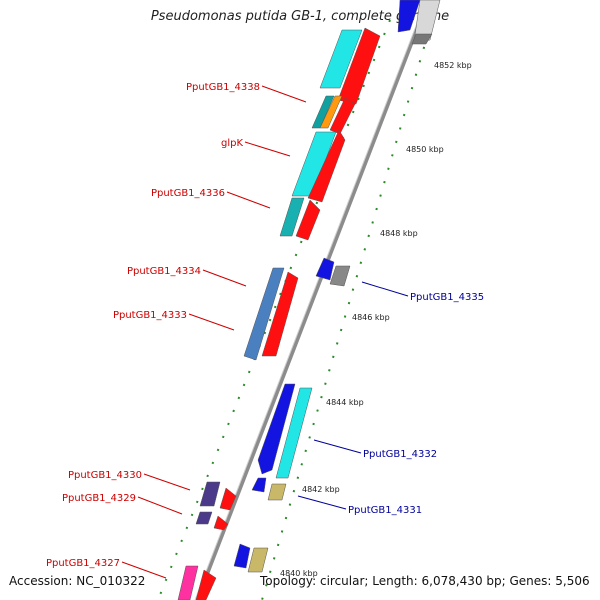  Describe the element at coordinates (425, 149) in the screenshot. I see `kbp-tick-label: 4850 kbp` at that location.